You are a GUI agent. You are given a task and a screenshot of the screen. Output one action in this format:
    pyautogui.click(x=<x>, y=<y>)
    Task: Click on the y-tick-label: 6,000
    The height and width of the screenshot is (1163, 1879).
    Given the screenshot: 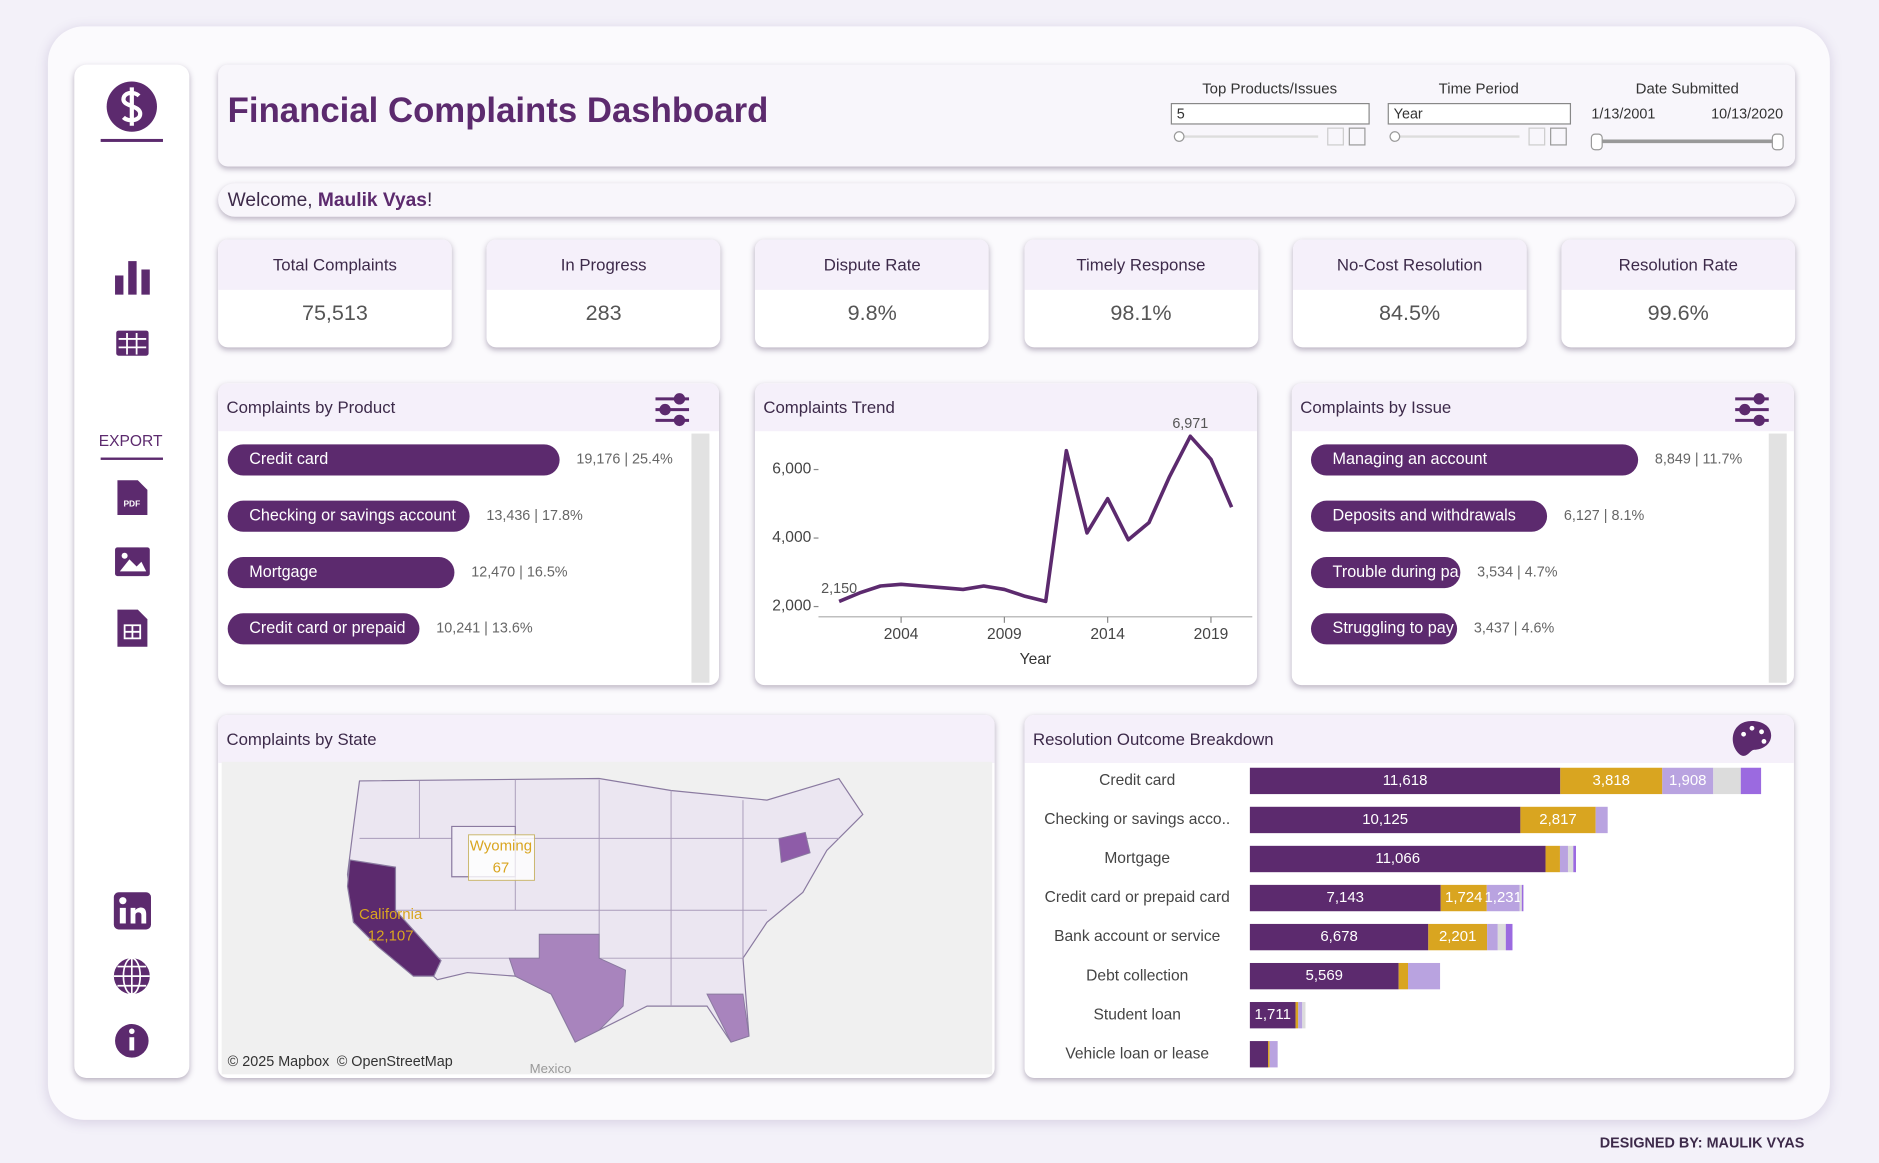 What is the action you would take?
    pyautogui.click(x=791, y=469)
    